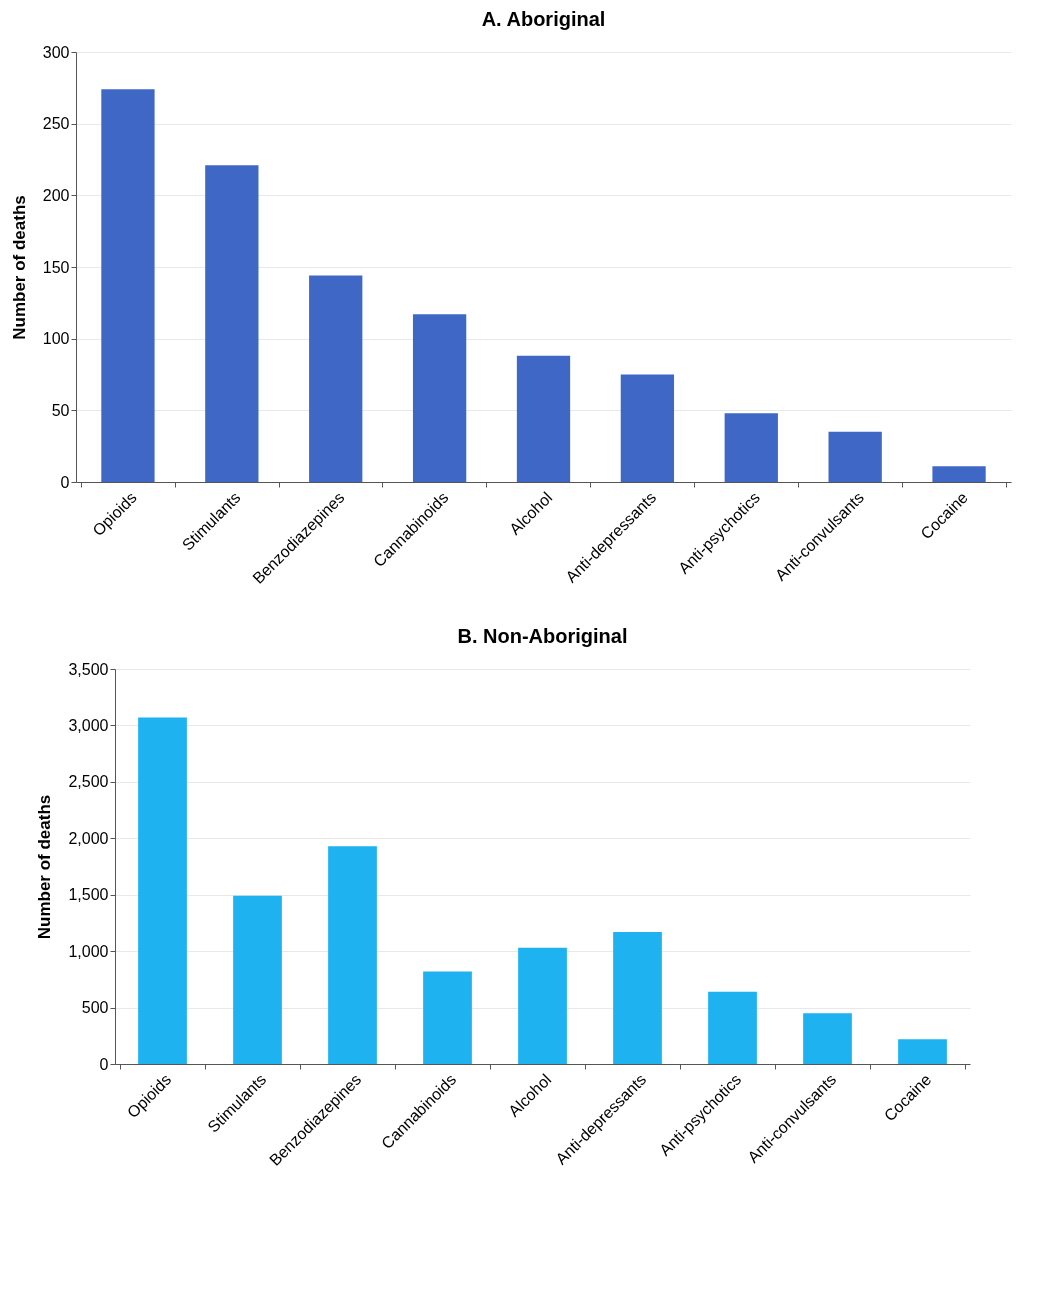  I want to click on y-tick-label: 3,000, so click(88, 725).